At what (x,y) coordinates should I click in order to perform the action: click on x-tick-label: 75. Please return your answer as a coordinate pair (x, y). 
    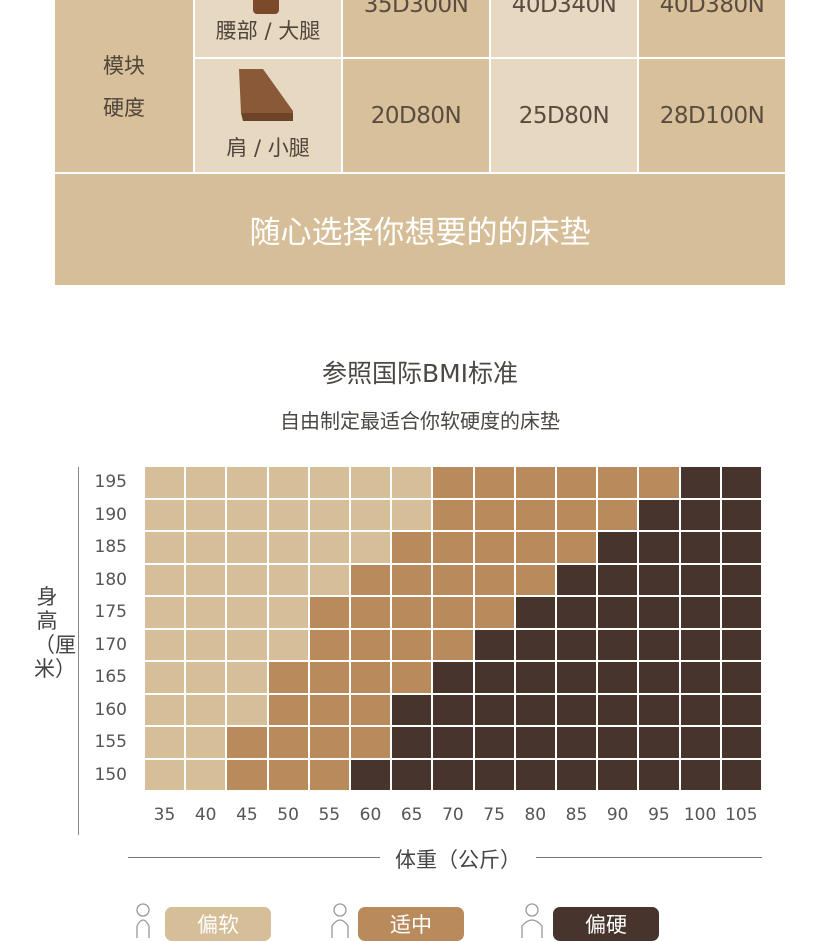
    Looking at the image, I should click on (494, 815).